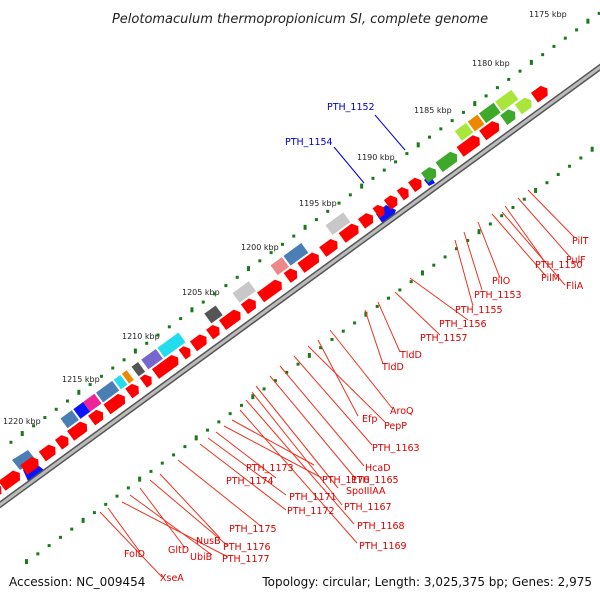 The height and width of the screenshot is (600, 600). What do you see at coordinates (444, 338) in the screenshot?
I see `gene-label: PTH_1157` at bounding box center [444, 338].